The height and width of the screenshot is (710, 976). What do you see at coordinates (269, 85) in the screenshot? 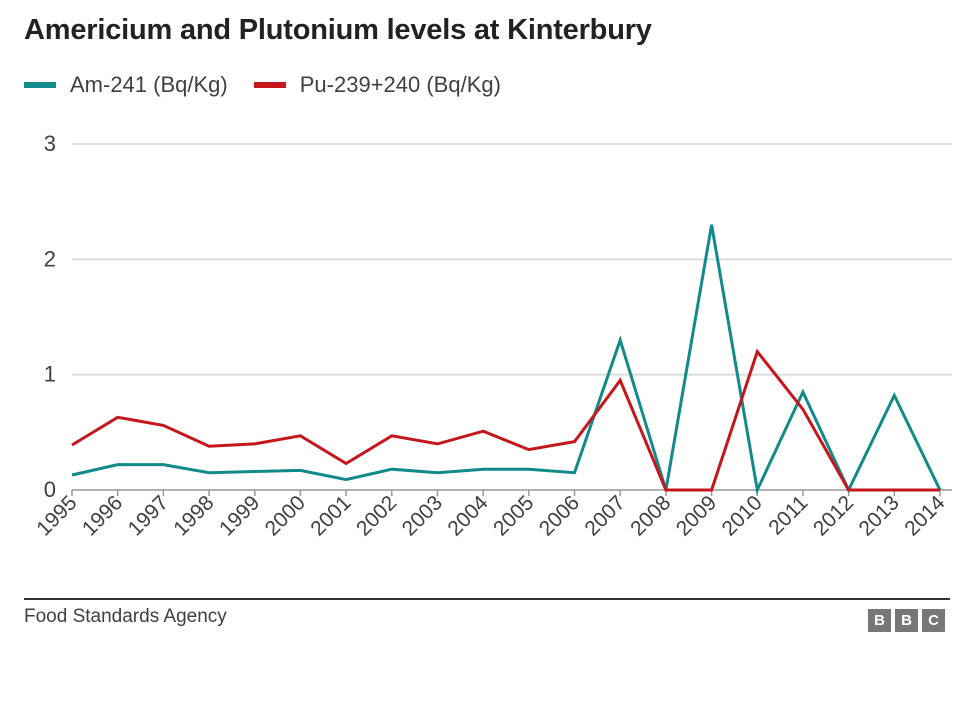
I see `legend-swatch-pu239` at bounding box center [269, 85].